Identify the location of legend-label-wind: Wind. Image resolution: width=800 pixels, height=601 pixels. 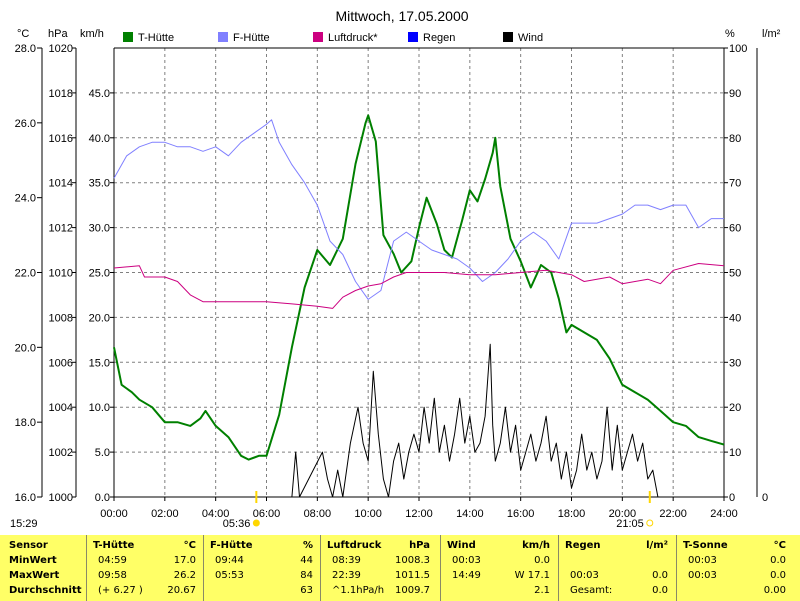
(530, 38).